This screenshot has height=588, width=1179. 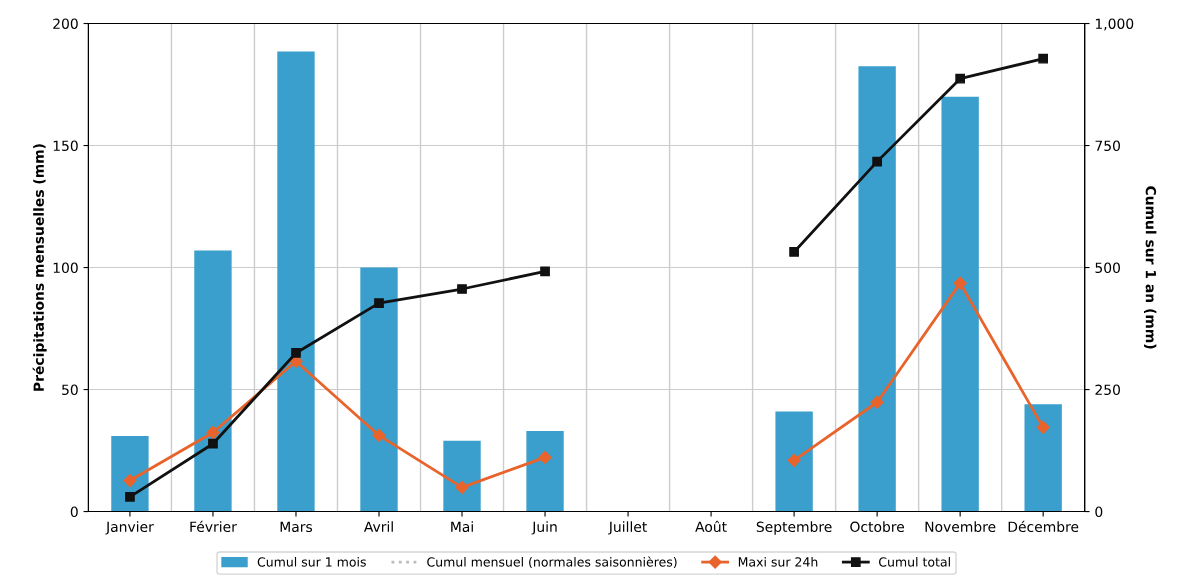 What do you see at coordinates (914, 561) in the screenshot?
I see `legend-label: Cumul total` at bounding box center [914, 561].